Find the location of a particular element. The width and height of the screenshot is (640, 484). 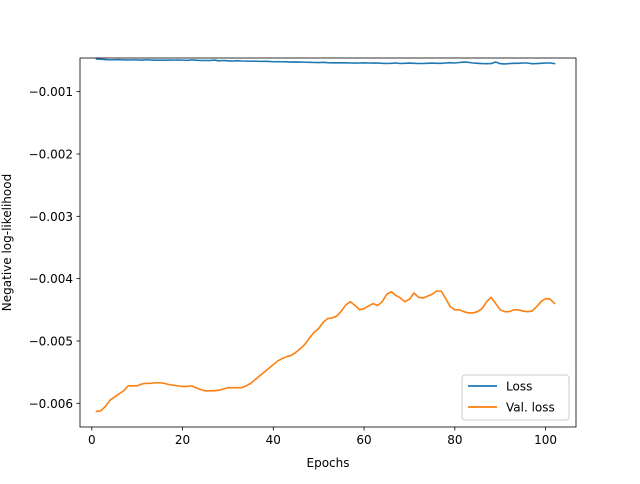

legend: Loss Val. loss is located at coordinates (515, 397).